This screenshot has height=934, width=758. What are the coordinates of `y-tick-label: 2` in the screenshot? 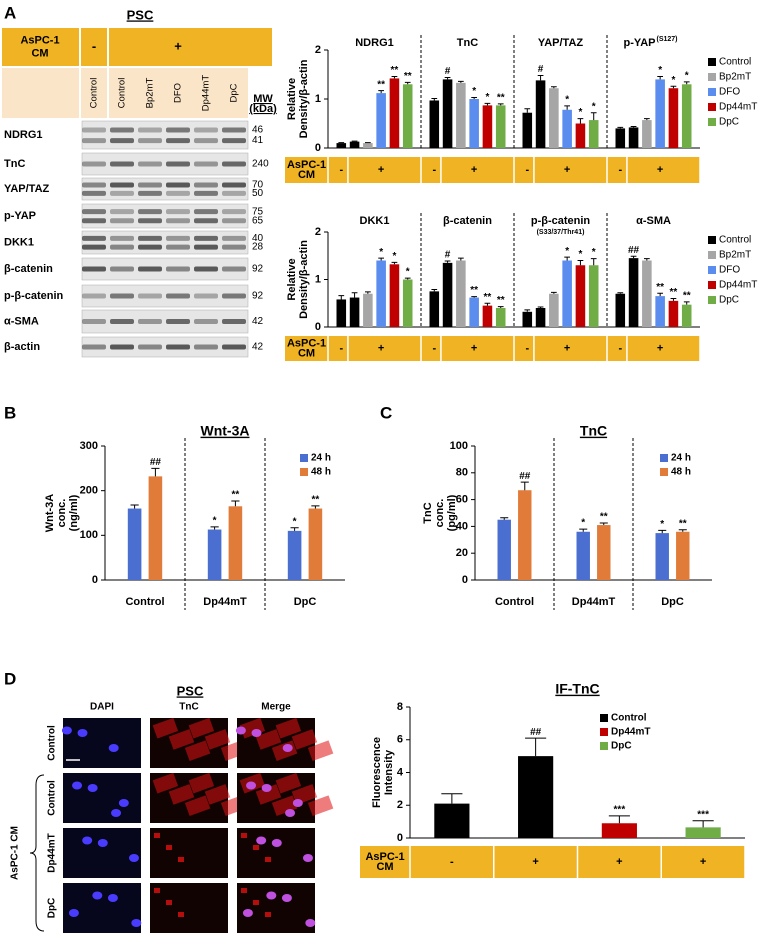 It's located at (400, 805).